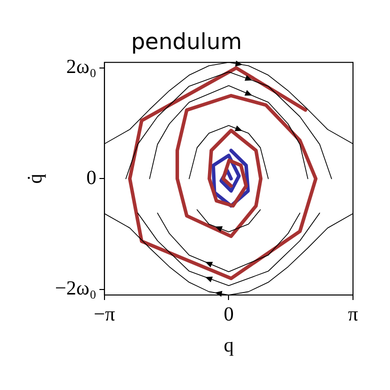 The width and height of the screenshot is (390, 390). What do you see at coordinates (229, 345) in the screenshot?
I see `x-axis-title: q` at bounding box center [229, 345].